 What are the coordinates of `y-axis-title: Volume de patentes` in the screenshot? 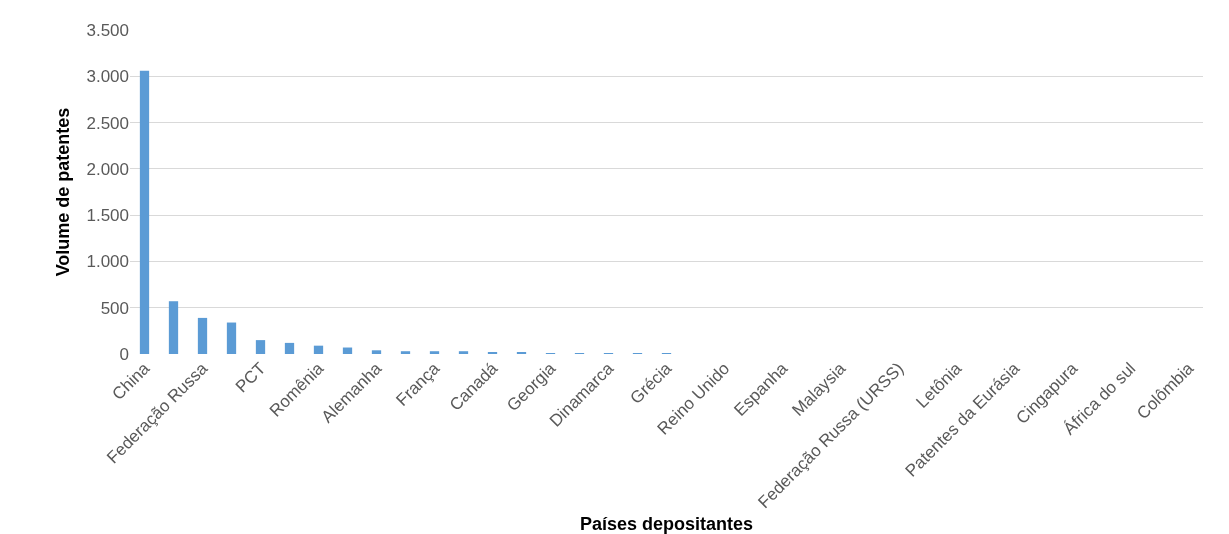 It's located at (62, 192).